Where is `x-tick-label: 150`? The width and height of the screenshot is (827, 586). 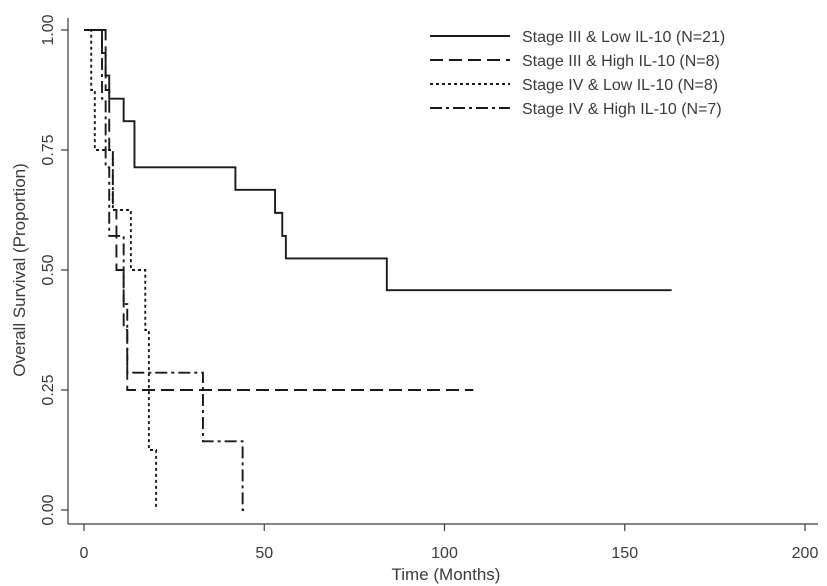
x-tick-label: 150 is located at coordinates (624, 553).